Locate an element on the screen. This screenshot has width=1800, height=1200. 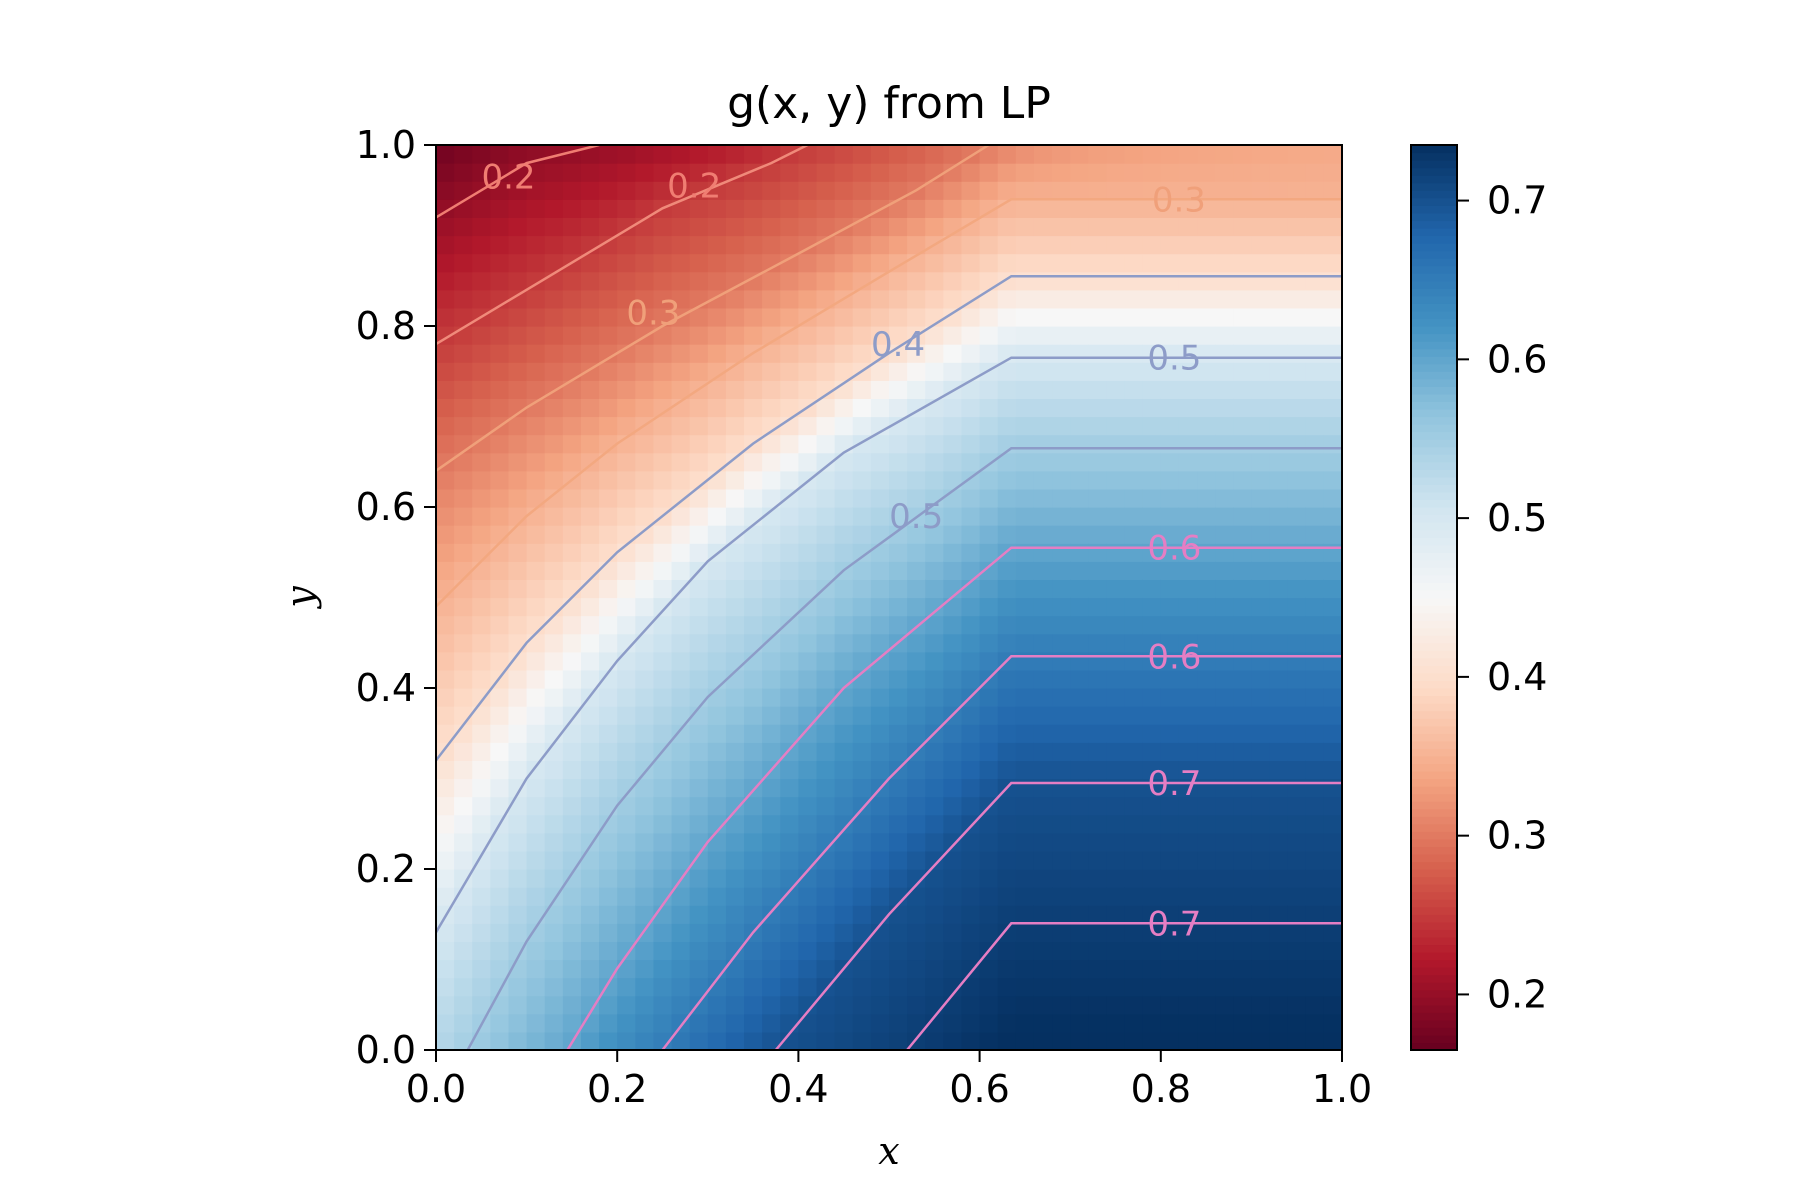
colorbar-segment is located at coordinates (1434, 345).